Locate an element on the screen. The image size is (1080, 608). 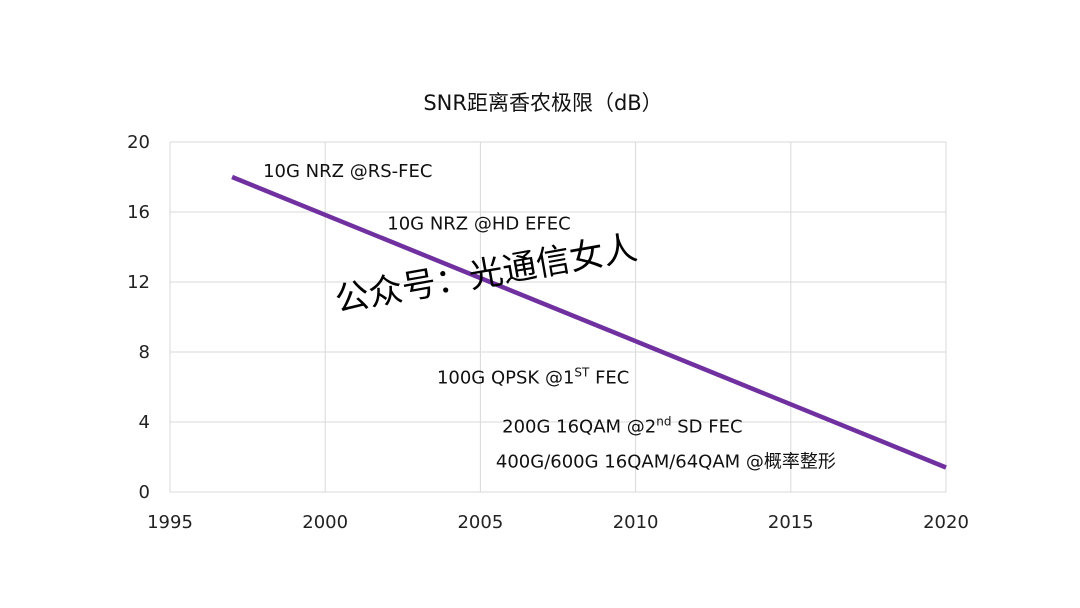
annotation-text-rest: SD FEC is located at coordinates (706, 427).